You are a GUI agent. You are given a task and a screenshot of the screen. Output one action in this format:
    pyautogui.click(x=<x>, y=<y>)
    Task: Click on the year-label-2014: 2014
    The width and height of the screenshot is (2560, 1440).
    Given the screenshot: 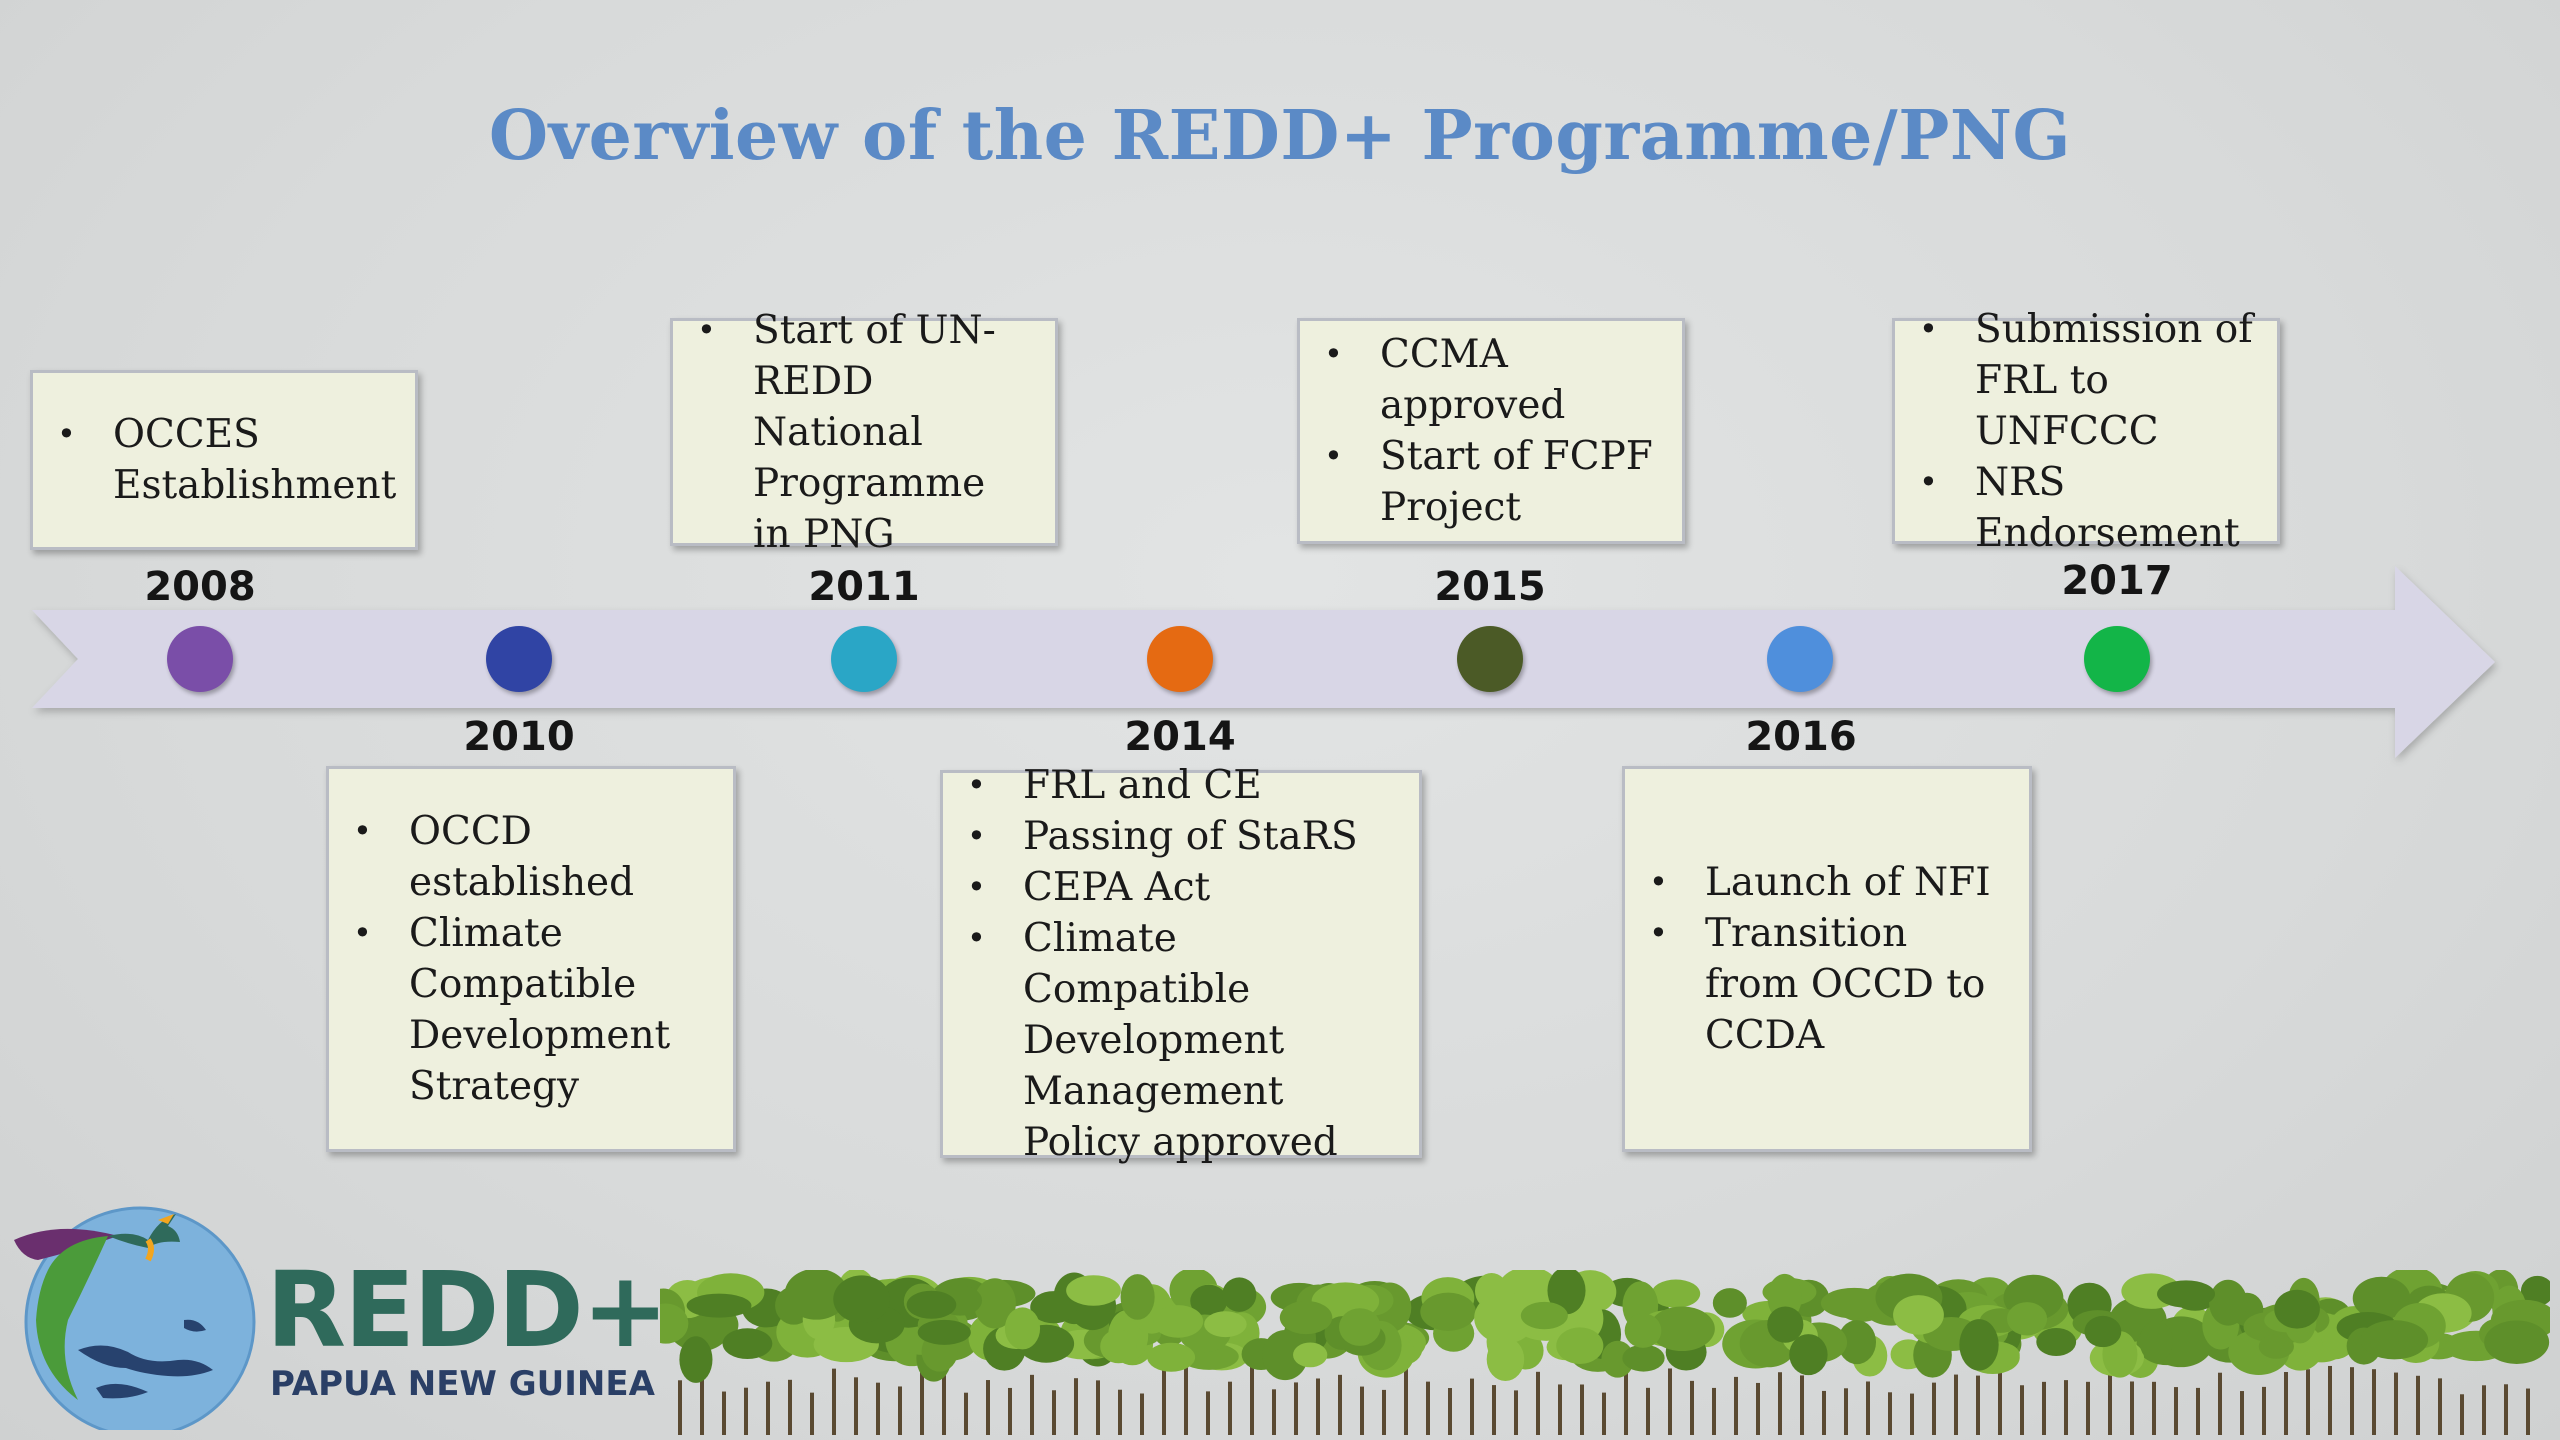 What is the action you would take?
    pyautogui.click(x=1180, y=737)
    